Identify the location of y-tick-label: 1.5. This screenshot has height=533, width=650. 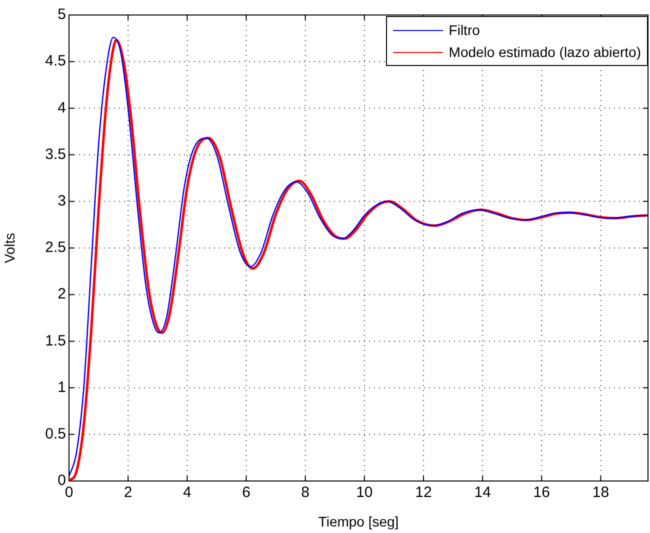
(55, 341).